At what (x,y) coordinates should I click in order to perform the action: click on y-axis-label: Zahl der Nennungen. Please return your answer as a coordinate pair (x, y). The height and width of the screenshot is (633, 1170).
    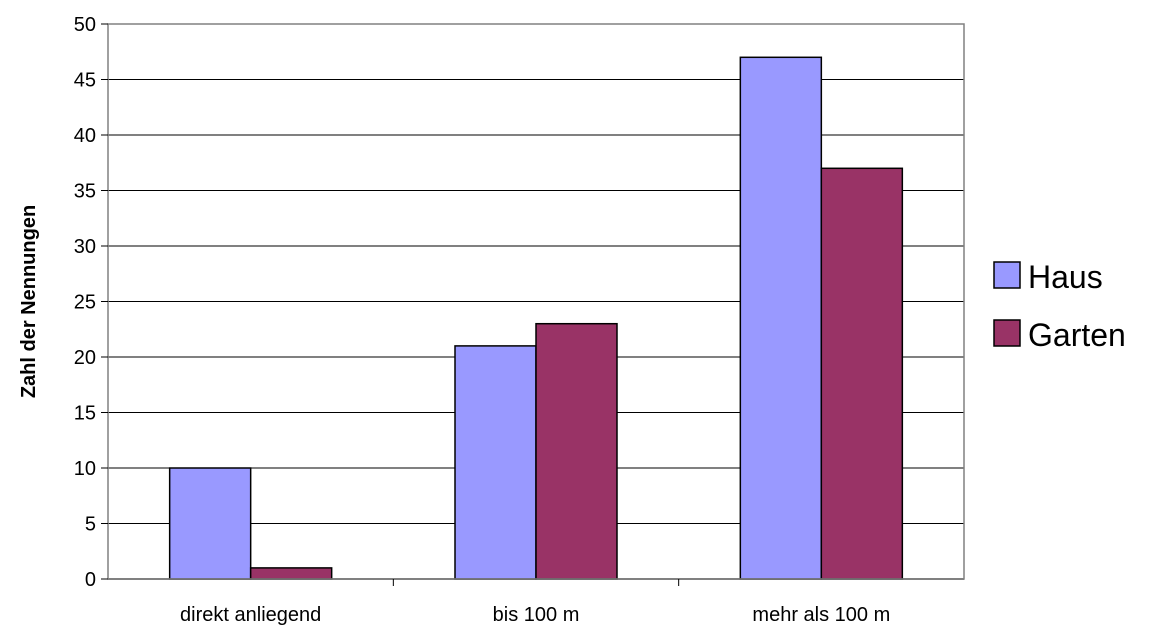
    Looking at the image, I should click on (29, 301).